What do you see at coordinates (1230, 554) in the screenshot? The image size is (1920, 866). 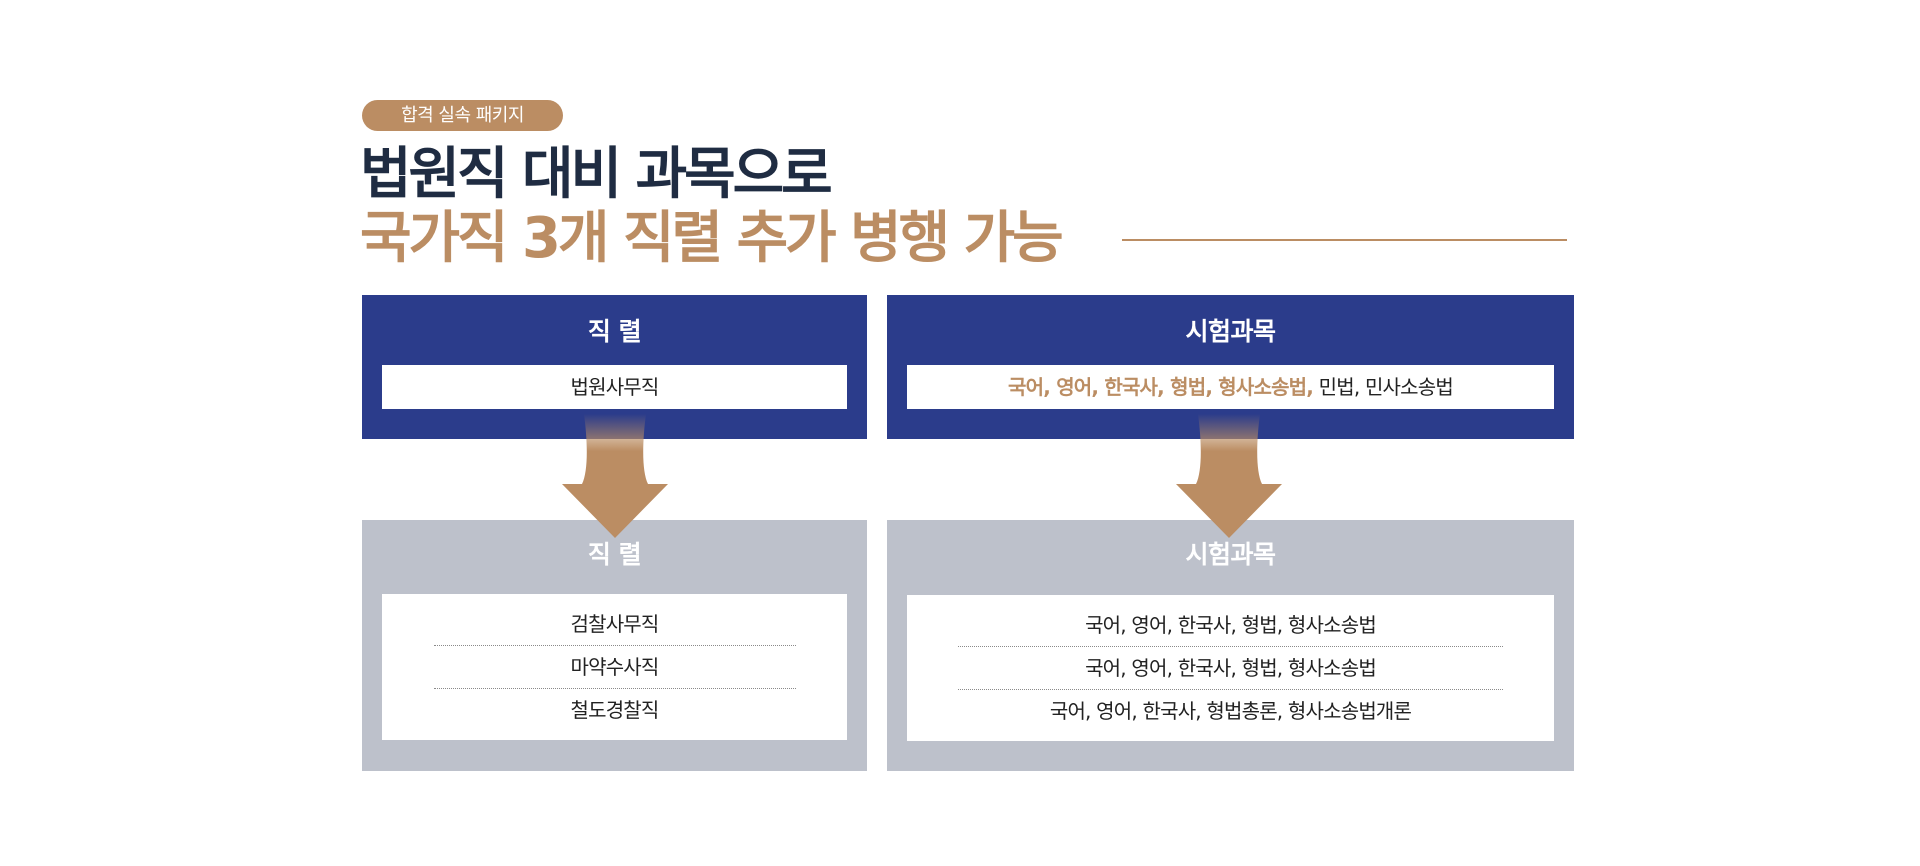 I see `additional-subjects-heading: 시험과목` at bounding box center [1230, 554].